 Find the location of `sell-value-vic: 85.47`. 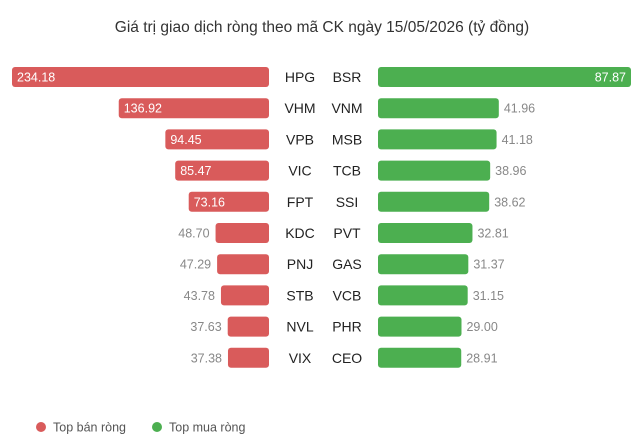

sell-value-vic: 85.47 is located at coordinates (195, 171).